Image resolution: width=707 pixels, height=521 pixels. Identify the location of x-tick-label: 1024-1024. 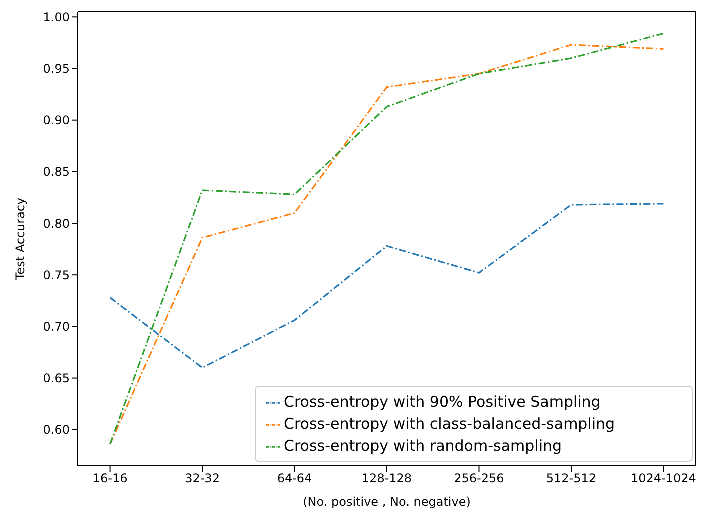
(663, 479).